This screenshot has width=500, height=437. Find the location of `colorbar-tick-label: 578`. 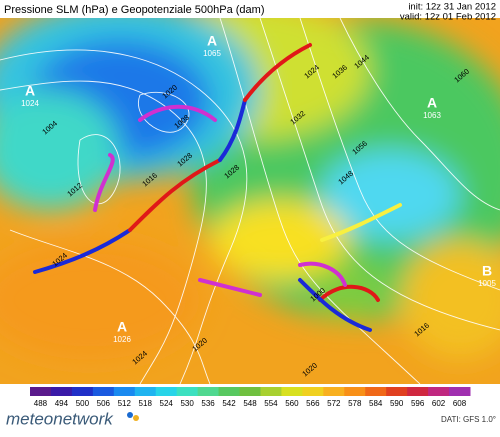

colorbar-tick-label: 578 is located at coordinates (355, 403).